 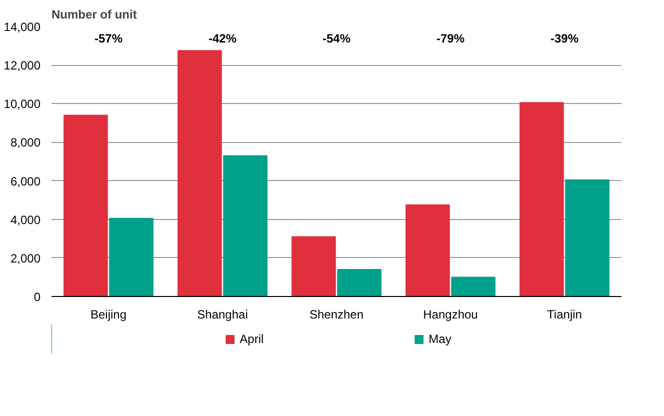 I want to click on annotation: -57%, so click(x=108, y=39).